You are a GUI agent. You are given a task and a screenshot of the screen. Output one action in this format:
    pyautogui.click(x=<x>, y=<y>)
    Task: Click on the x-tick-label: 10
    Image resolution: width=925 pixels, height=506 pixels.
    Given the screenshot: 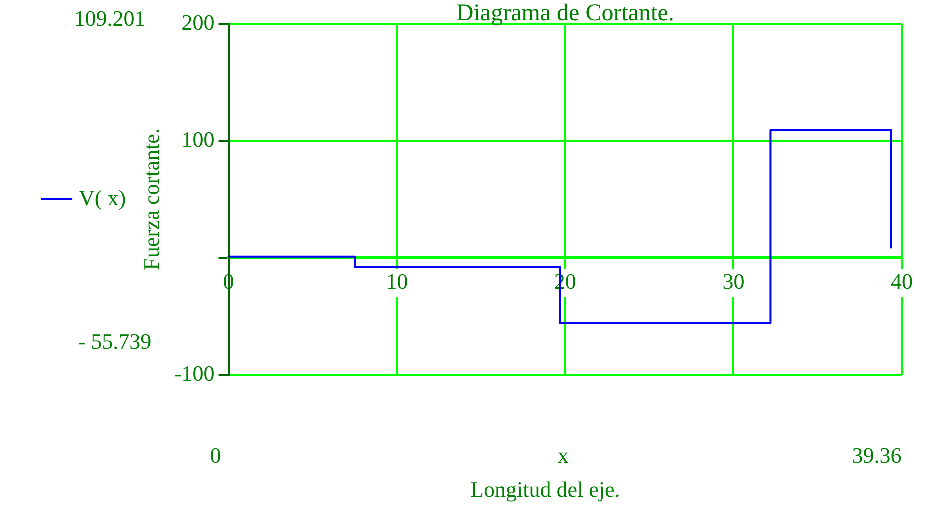 What is the action you would take?
    pyautogui.click(x=397, y=281)
    